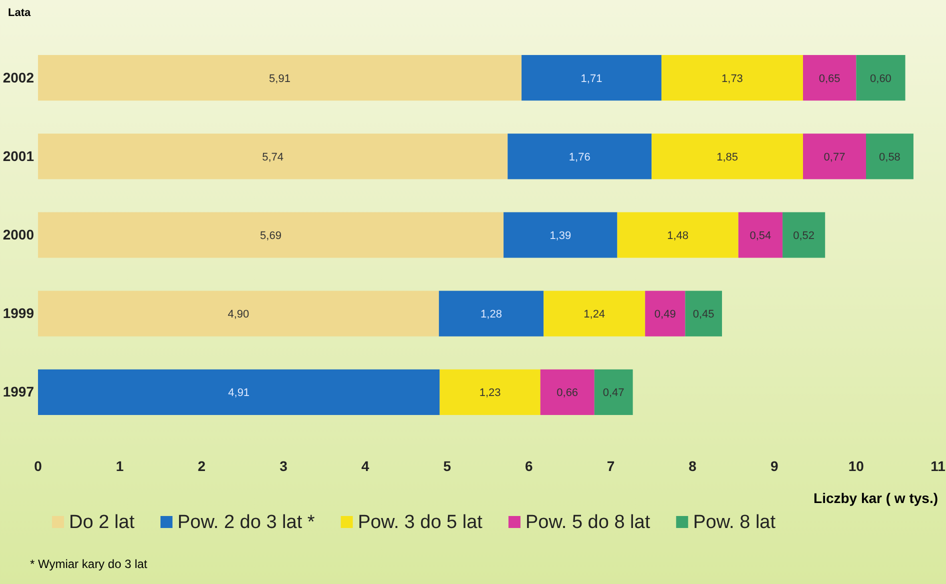  Describe the element at coordinates (938, 466) in the screenshot. I see `x-tick-label: 11` at that location.